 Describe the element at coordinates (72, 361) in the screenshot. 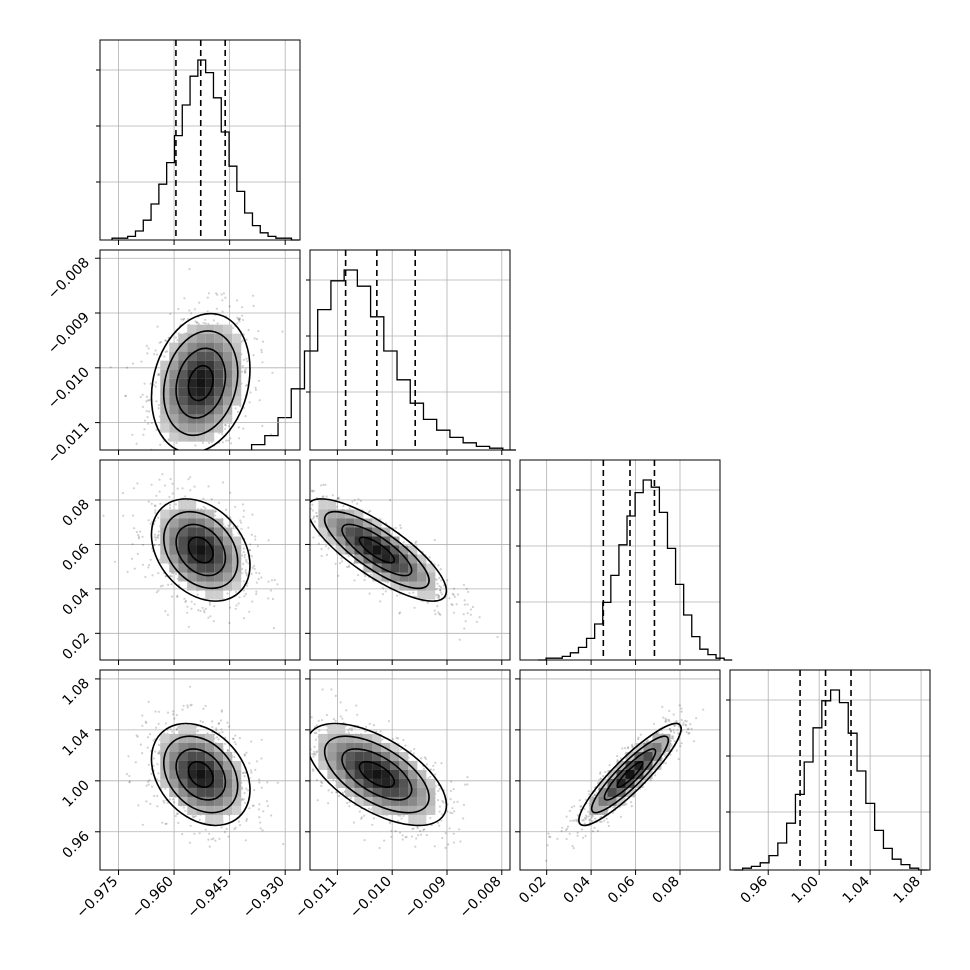

I see `y-axis-1: −0.008 −0.009 −0.010 −0.011` at that location.